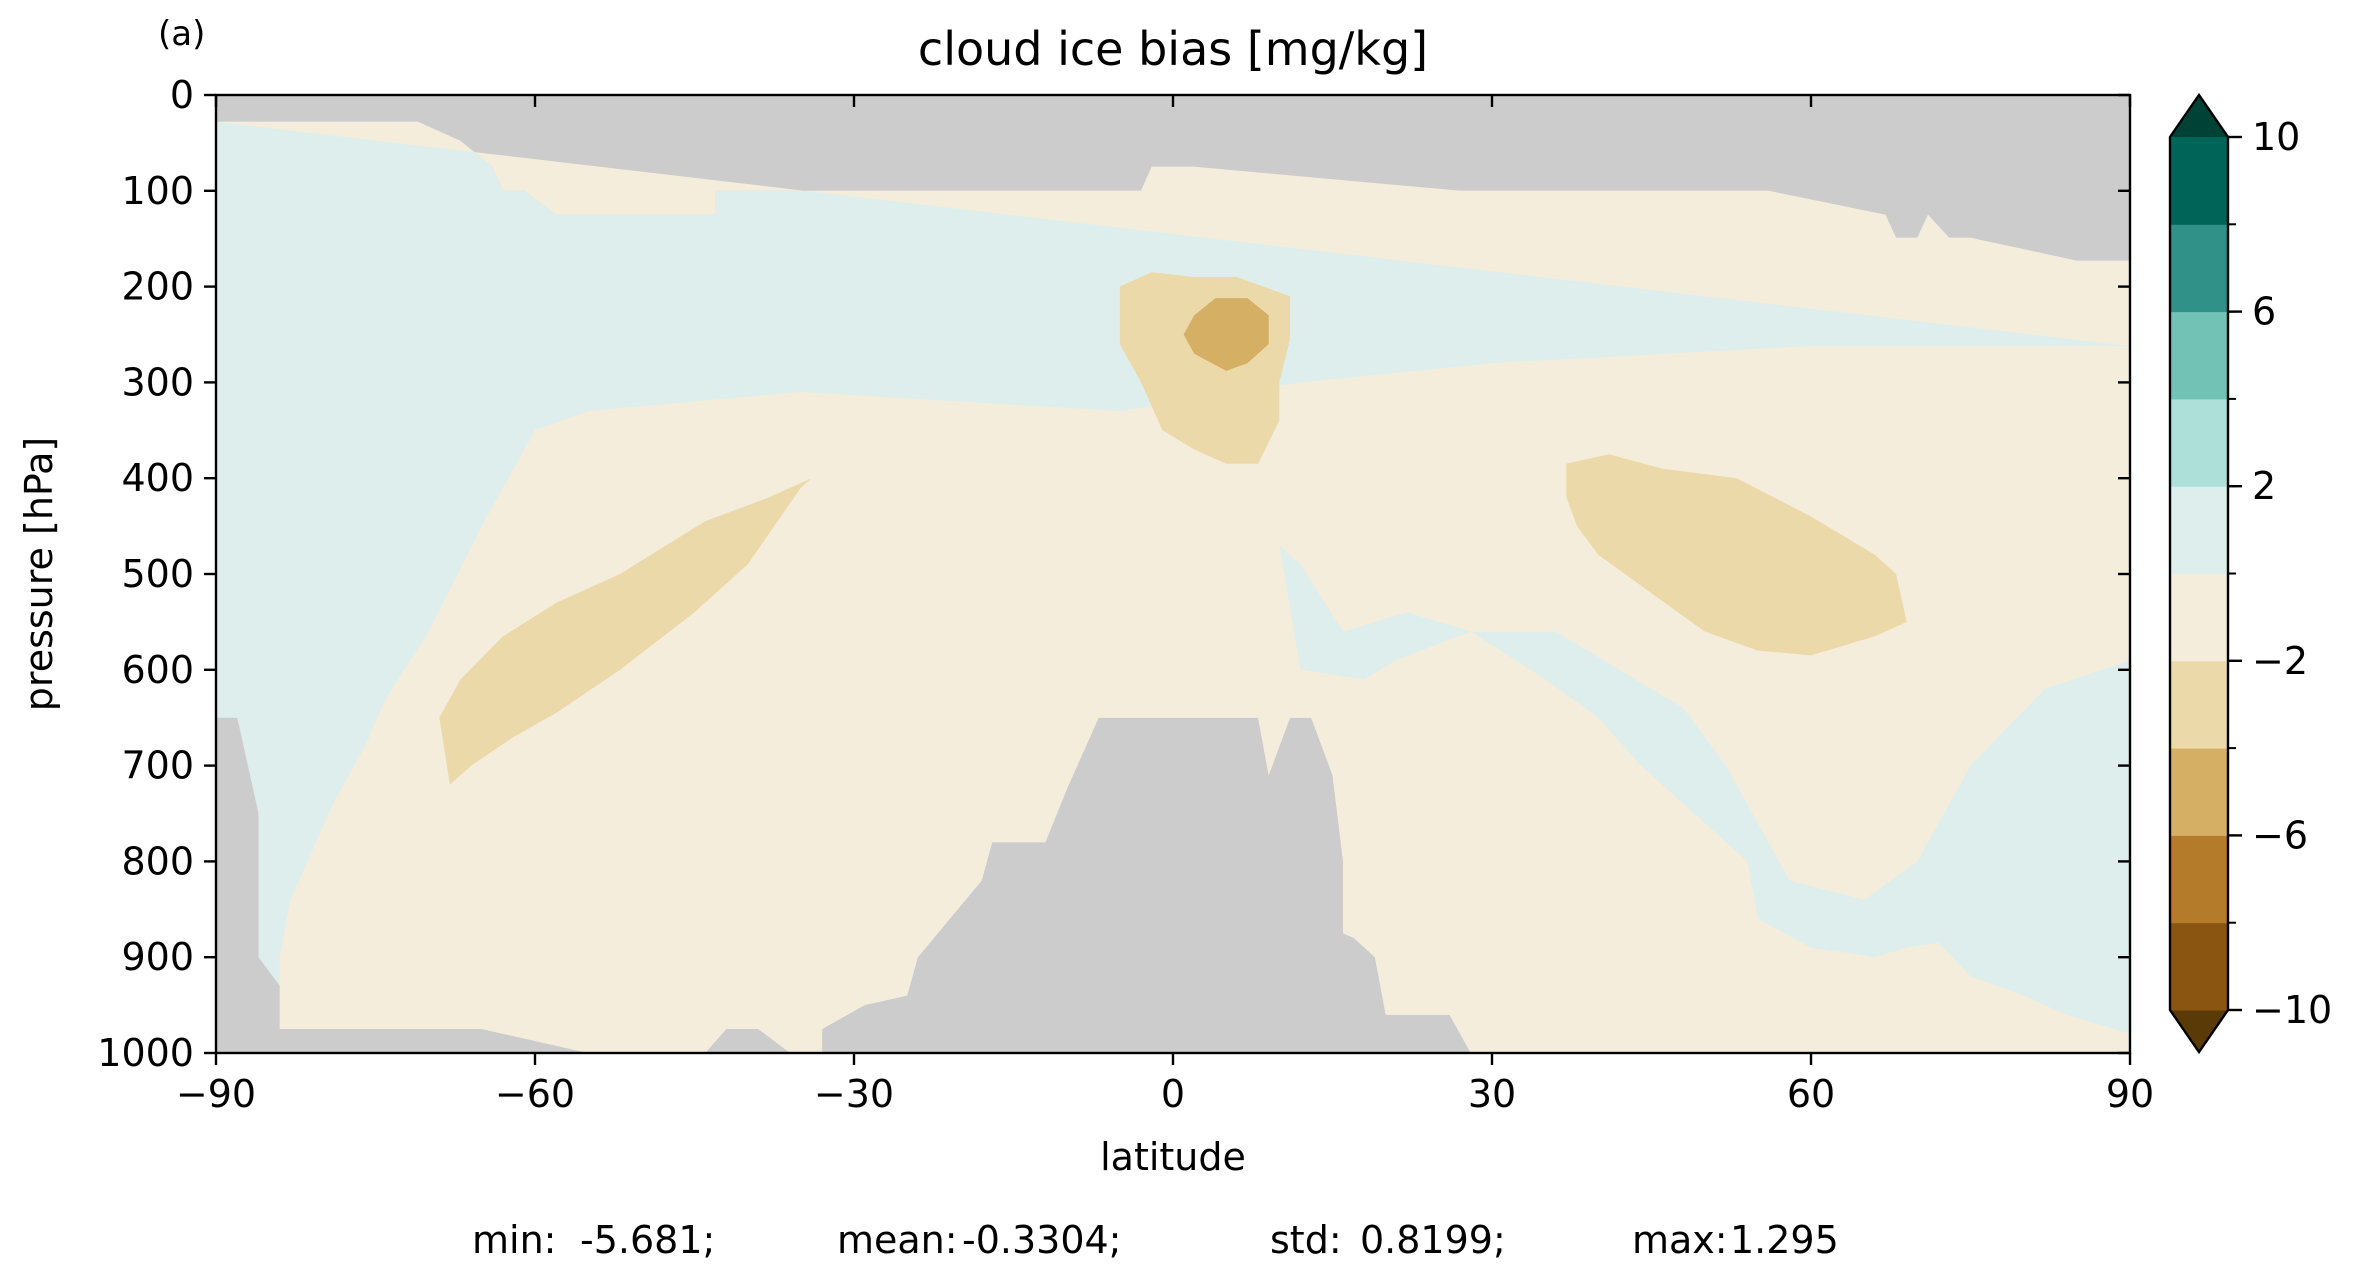 The height and width of the screenshot is (1267, 2362). What do you see at coordinates (1041, 1240) in the screenshot?
I see `stat-mean-value: -0.3304;` at bounding box center [1041, 1240].